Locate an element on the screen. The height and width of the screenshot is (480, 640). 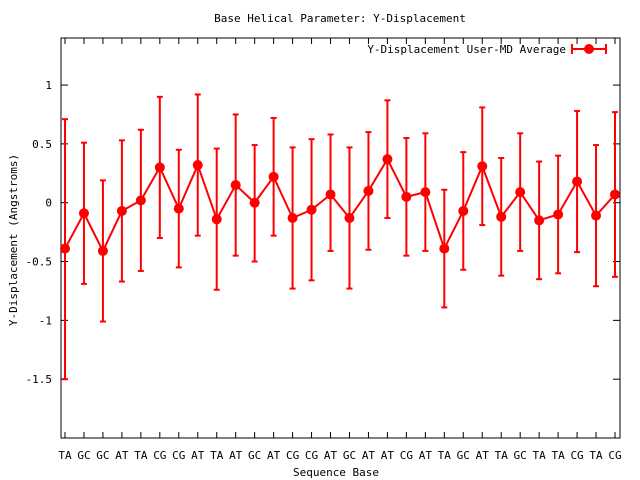
chart-title: Base Helical Parameter: Y-Displacement is located at coordinates (340, 18).